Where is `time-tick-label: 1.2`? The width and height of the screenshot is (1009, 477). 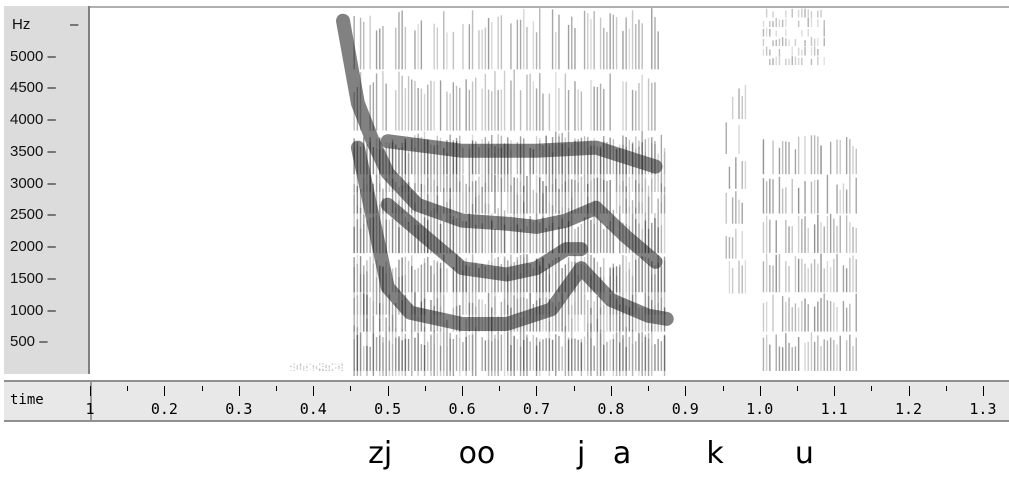
time-tick-label: 1.2 is located at coordinates (908, 409).